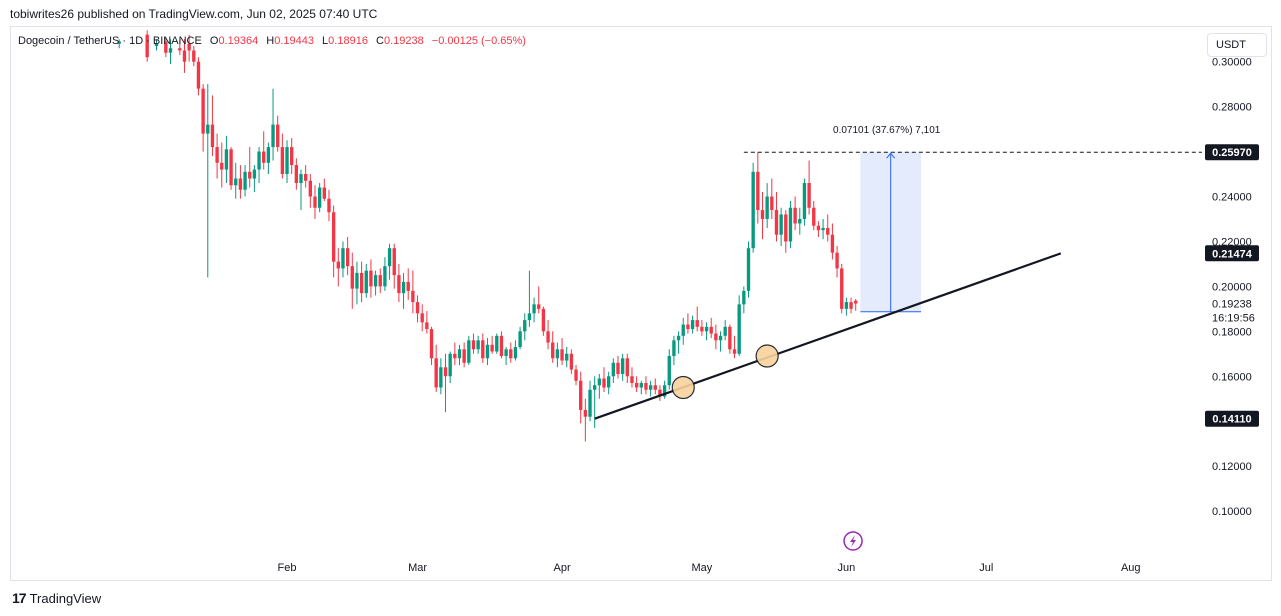 The image size is (1281, 616). What do you see at coordinates (1232, 198) in the screenshot?
I see `y-tick-label: 0.24000` at bounding box center [1232, 198].